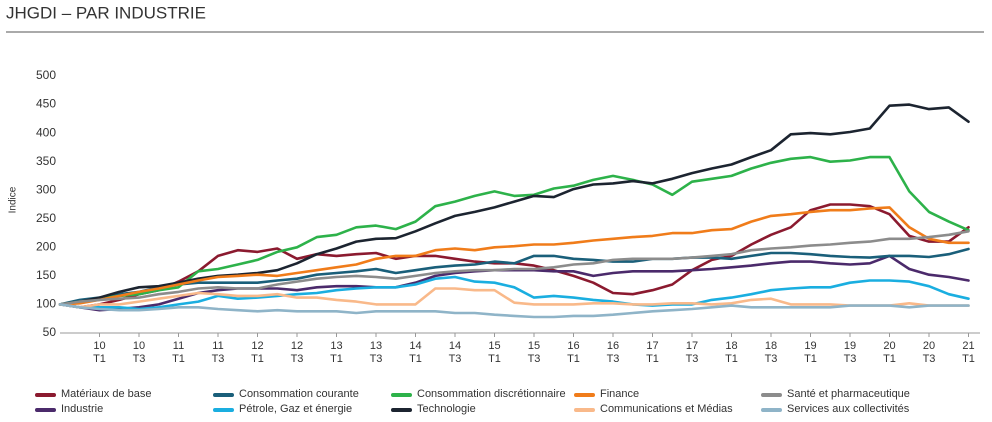 The image size is (992, 422). I want to click on x-tick-label: 18 T3, so click(771, 352).